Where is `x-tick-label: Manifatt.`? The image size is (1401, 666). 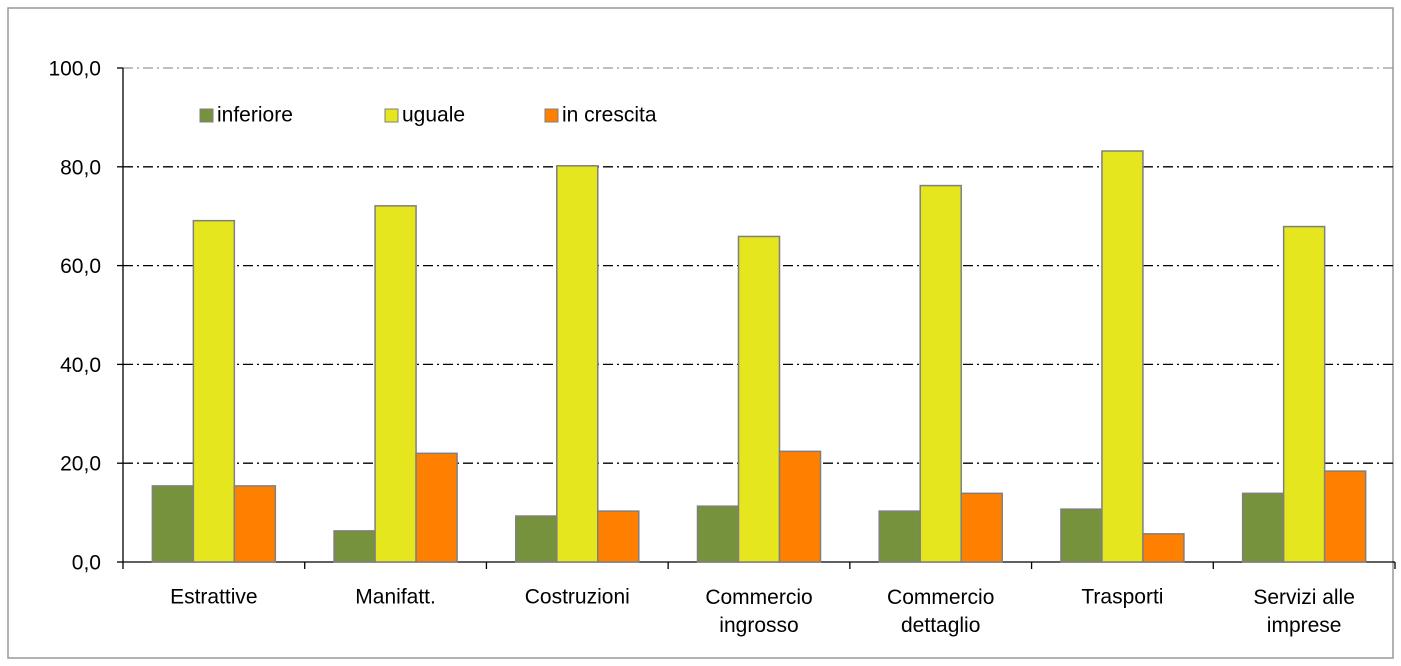
x-tick-label: Manifatt. is located at coordinates (395, 597).